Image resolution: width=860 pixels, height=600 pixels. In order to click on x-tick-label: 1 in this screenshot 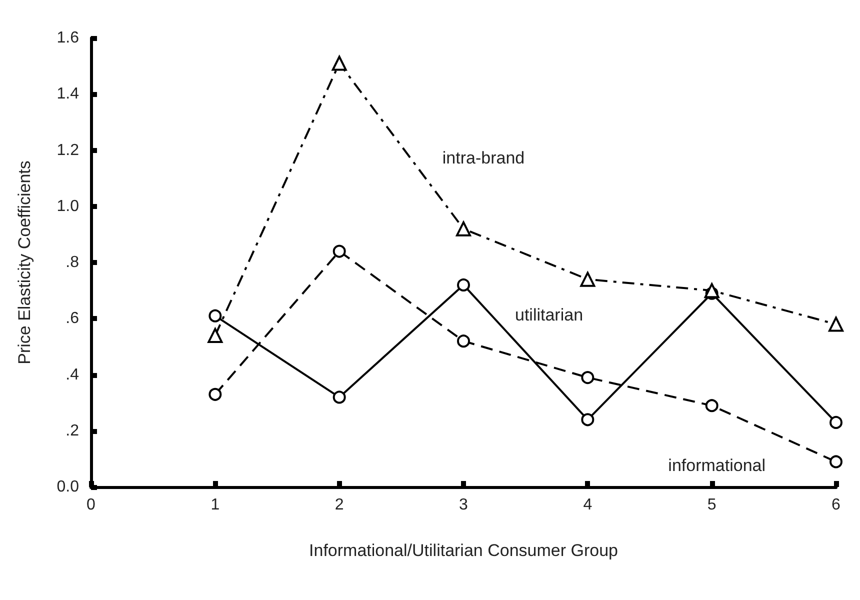, I will do `click(215, 505)`.